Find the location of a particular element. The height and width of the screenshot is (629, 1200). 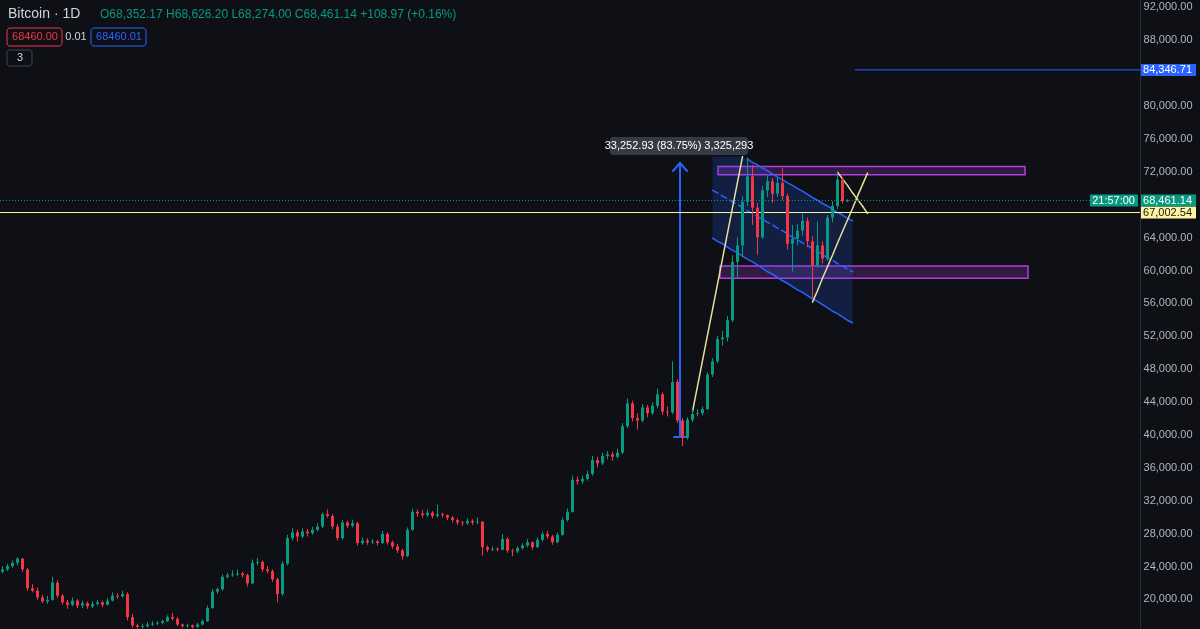

ref-line-label: 67,002.54 is located at coordinates (1167, 211).